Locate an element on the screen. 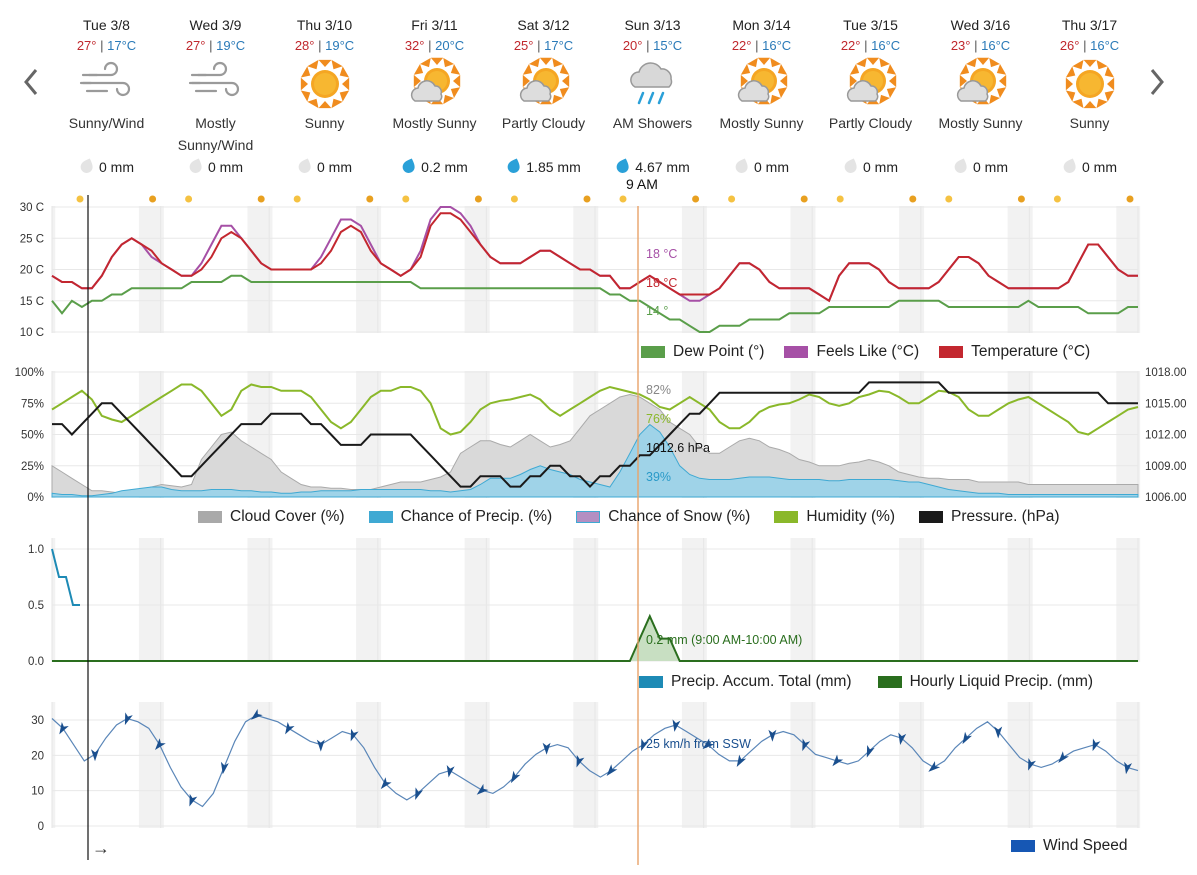 This screenshot has height=875, width=1197. legend-temperature: Temperature (°C) is located at coordinates (1031, 351).